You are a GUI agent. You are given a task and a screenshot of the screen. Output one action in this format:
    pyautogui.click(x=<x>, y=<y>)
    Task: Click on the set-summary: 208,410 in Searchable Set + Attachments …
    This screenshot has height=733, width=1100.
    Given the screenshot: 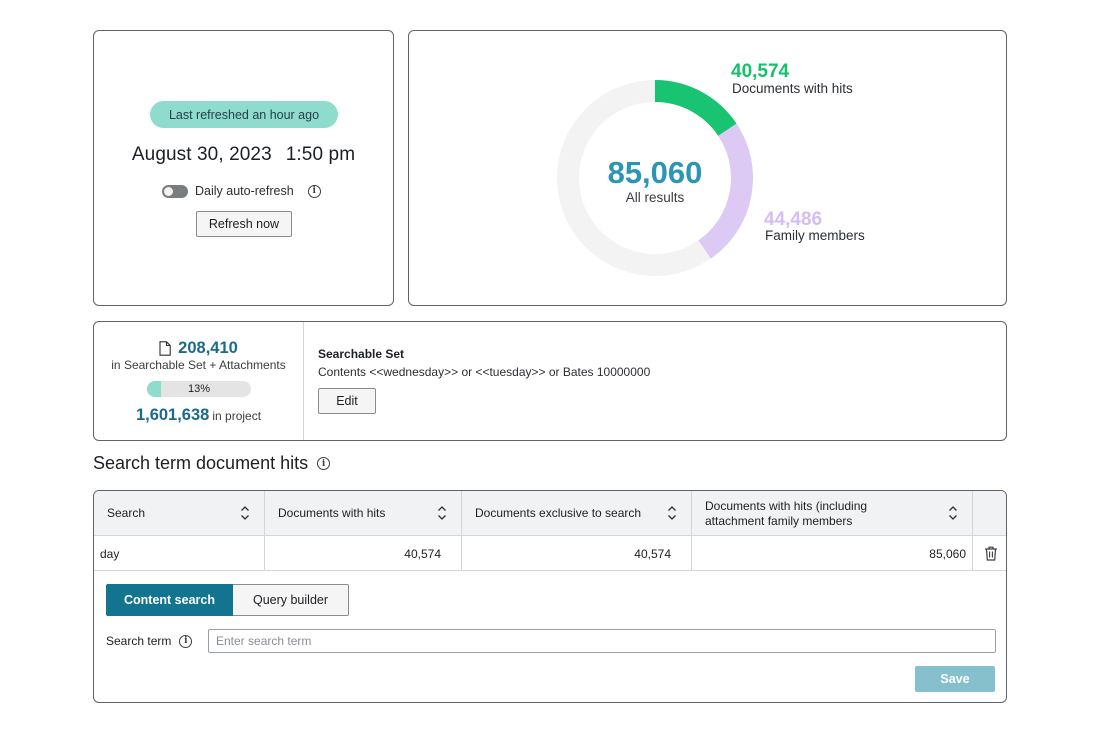 What is the action you would take?
    pyautogui.click(x=199, y=381)
    